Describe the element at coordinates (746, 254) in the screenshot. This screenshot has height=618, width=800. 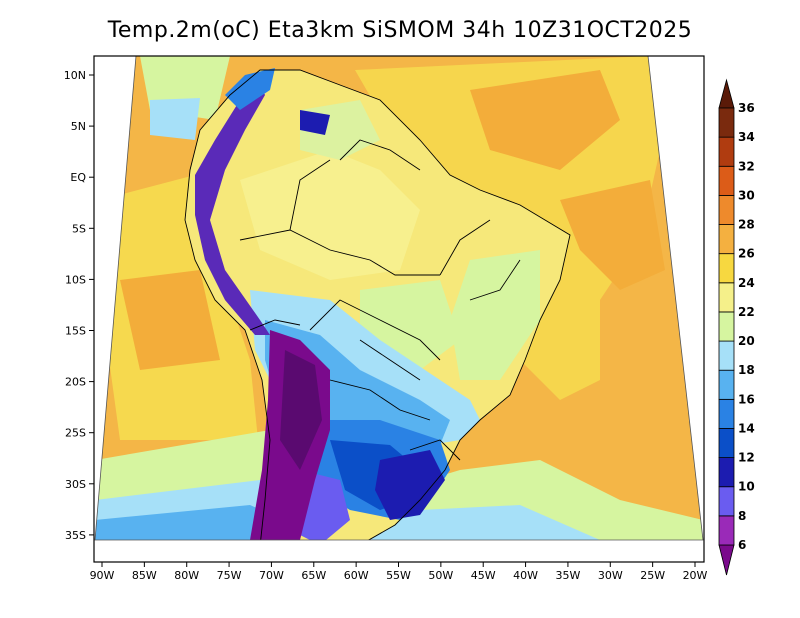
I see `colorbar-label: 26` at that location.